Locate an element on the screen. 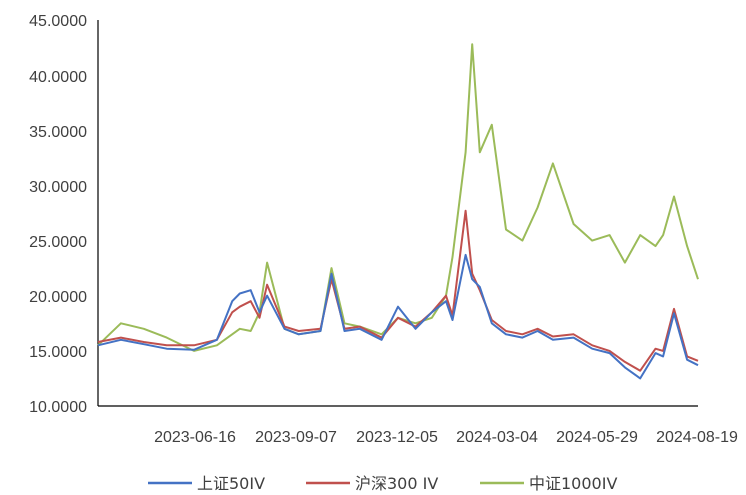 The width and height of the screenshot is (746, 495). y-tick-label: 35.0000 is located at coordinates (58, 132).